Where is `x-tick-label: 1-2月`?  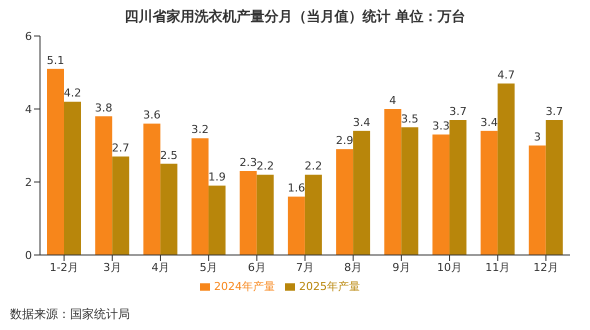
x-tick-label: 1-2月 is located at coordinates (64, 267).